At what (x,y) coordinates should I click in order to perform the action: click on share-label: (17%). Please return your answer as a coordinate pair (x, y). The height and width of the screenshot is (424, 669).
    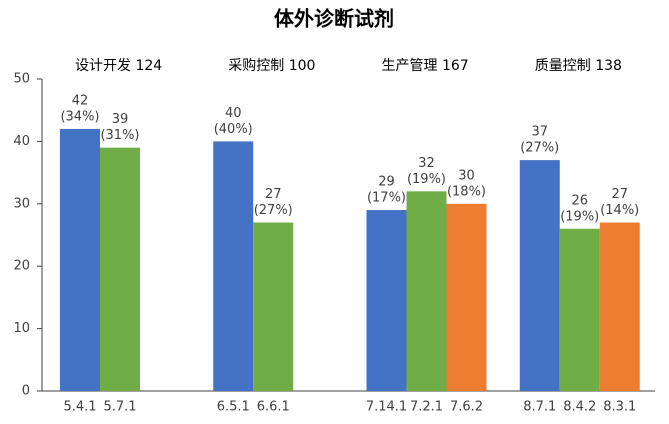
    Looking at the image, I should click on (386, 198).